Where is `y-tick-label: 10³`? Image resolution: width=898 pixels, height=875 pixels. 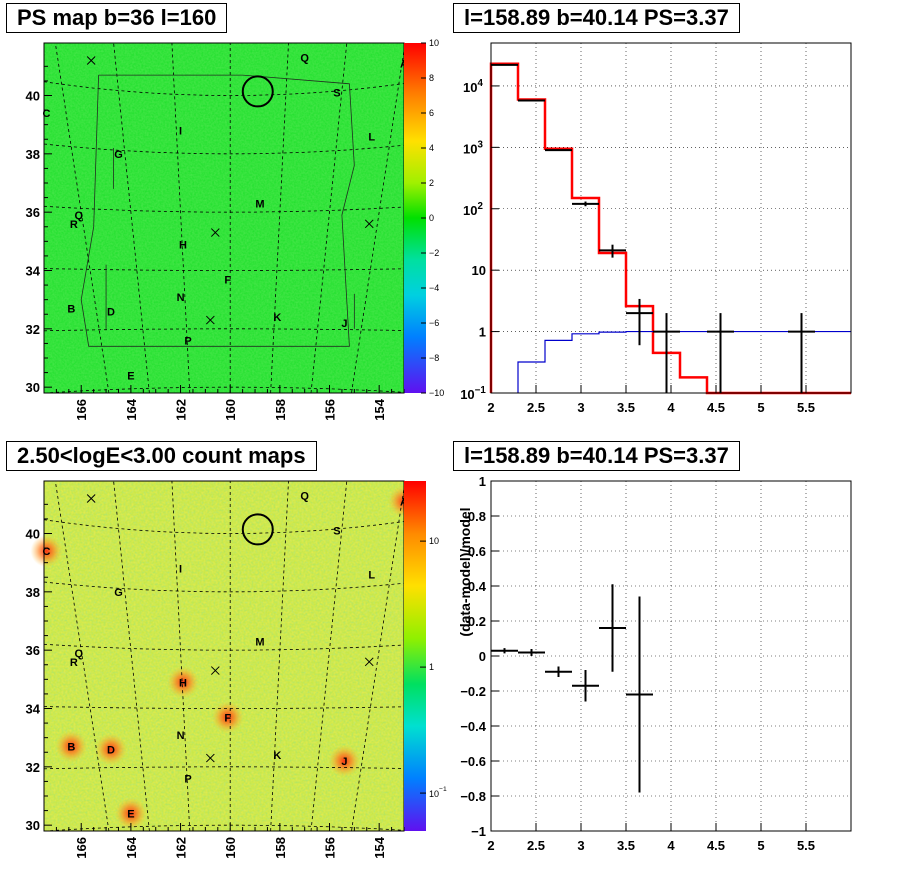 y-tick-label: 10³ is located at coordinates (473, 147).